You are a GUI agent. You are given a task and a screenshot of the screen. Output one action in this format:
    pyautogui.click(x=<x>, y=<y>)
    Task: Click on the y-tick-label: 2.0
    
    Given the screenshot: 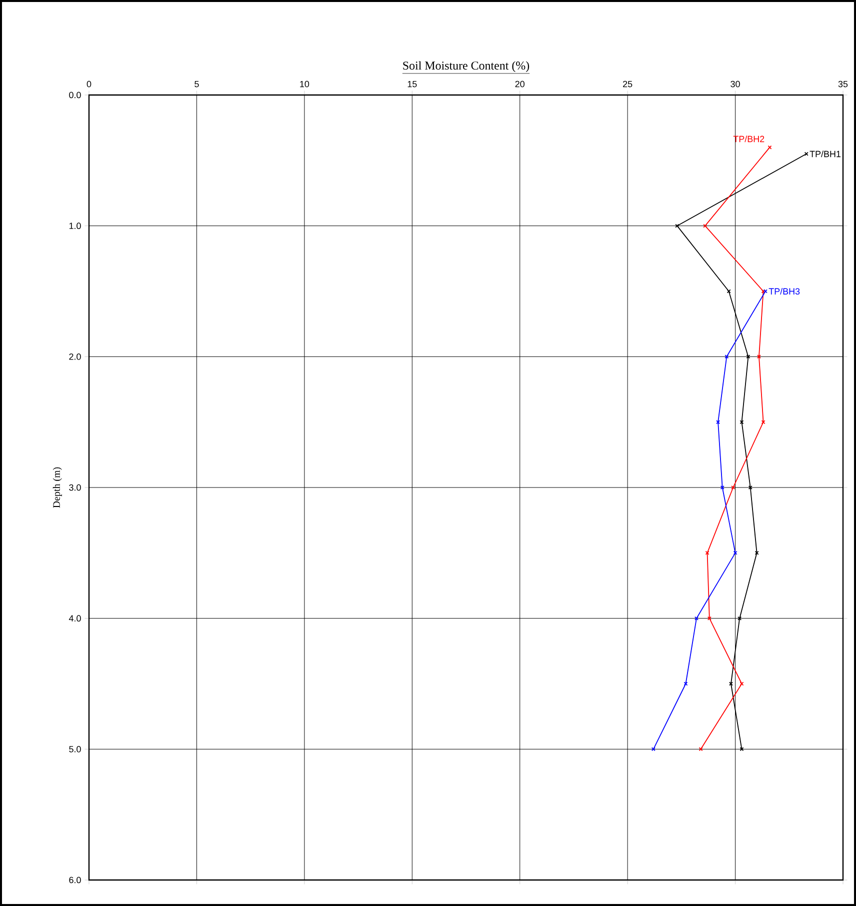 What is the action you would take?
    pyautogui.click(x=75, y=356)
    